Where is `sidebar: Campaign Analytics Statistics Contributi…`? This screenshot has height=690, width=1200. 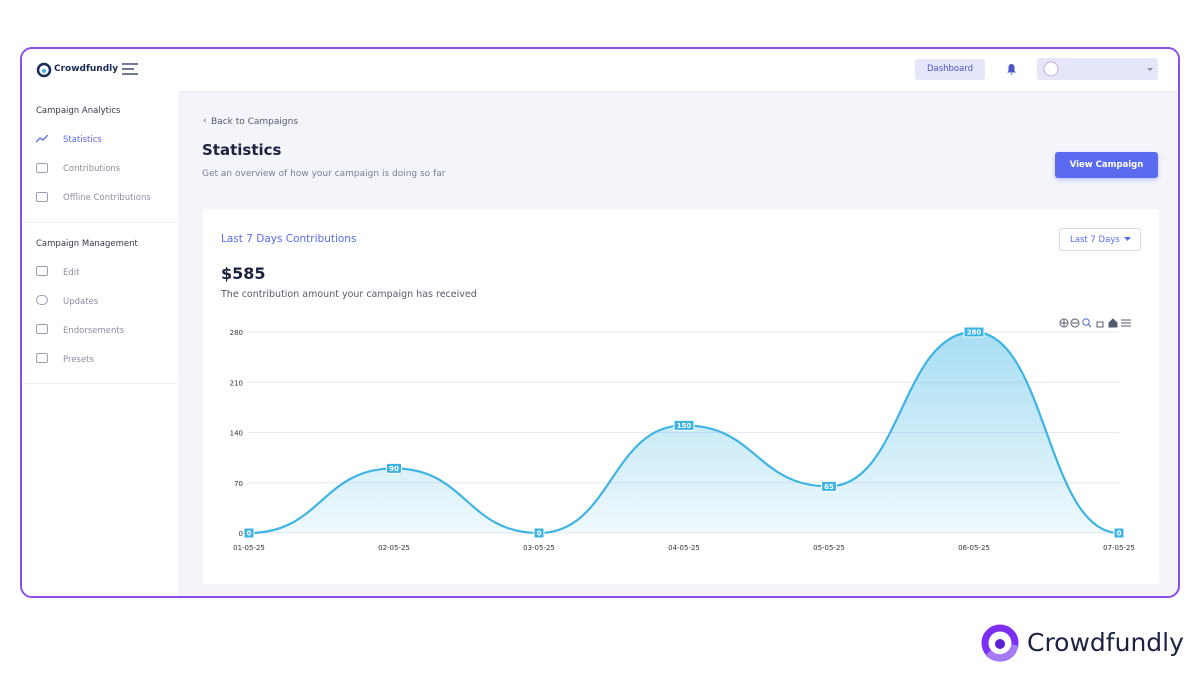
sidebar: Campaign Analytics Statistics Contributi… is located at coordinates (100, 343).